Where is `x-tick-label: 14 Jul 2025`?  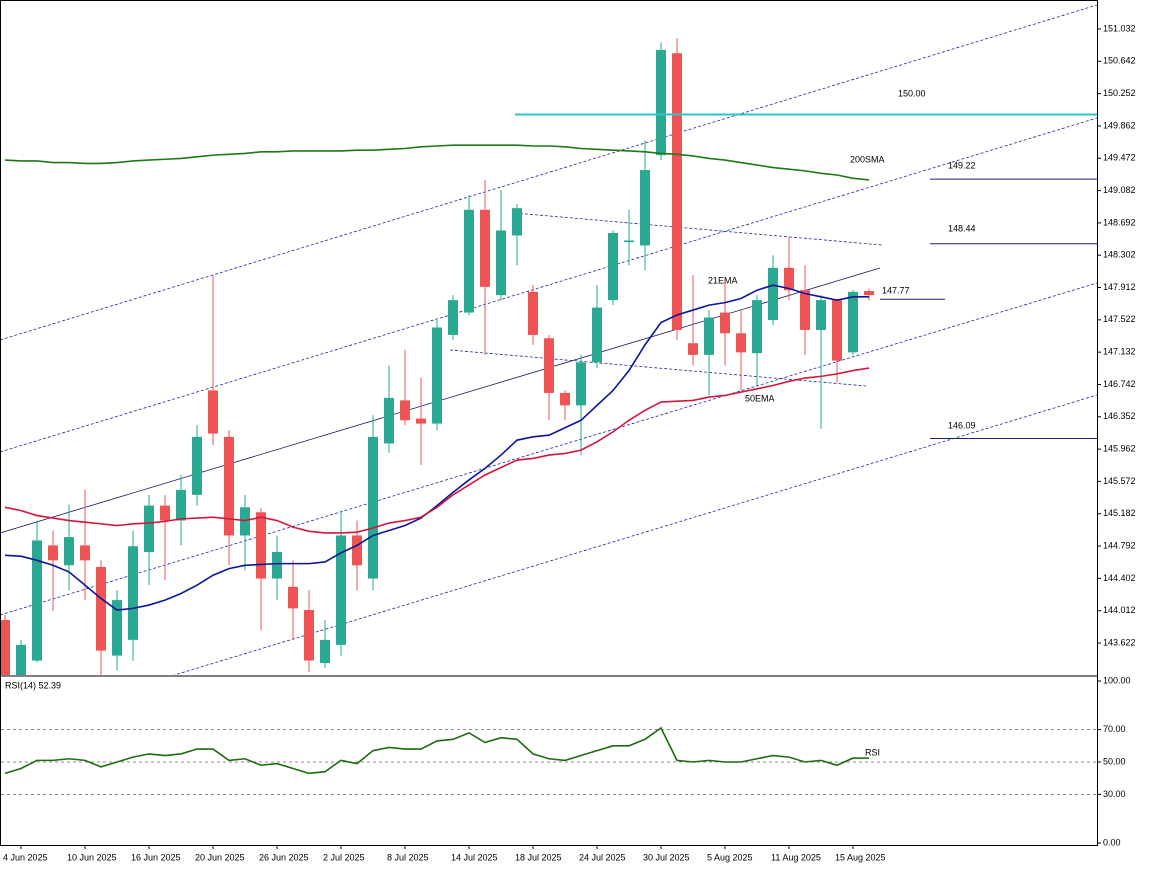
x-tick-label: 14 Jul 2025 is located at coordinates (474, 857).